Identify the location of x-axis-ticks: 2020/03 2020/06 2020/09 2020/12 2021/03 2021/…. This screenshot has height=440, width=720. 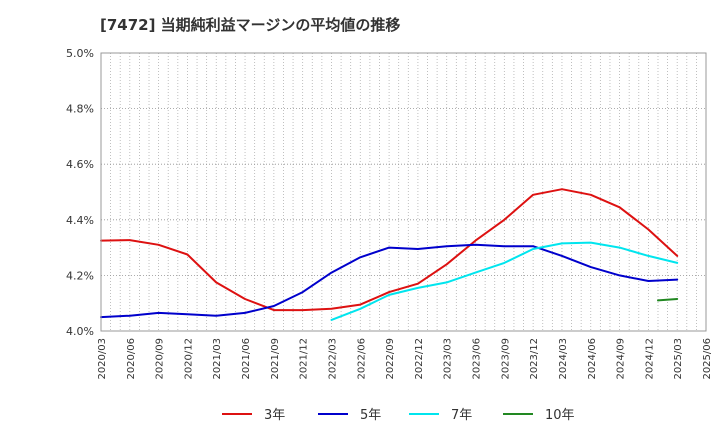
(405, 359).